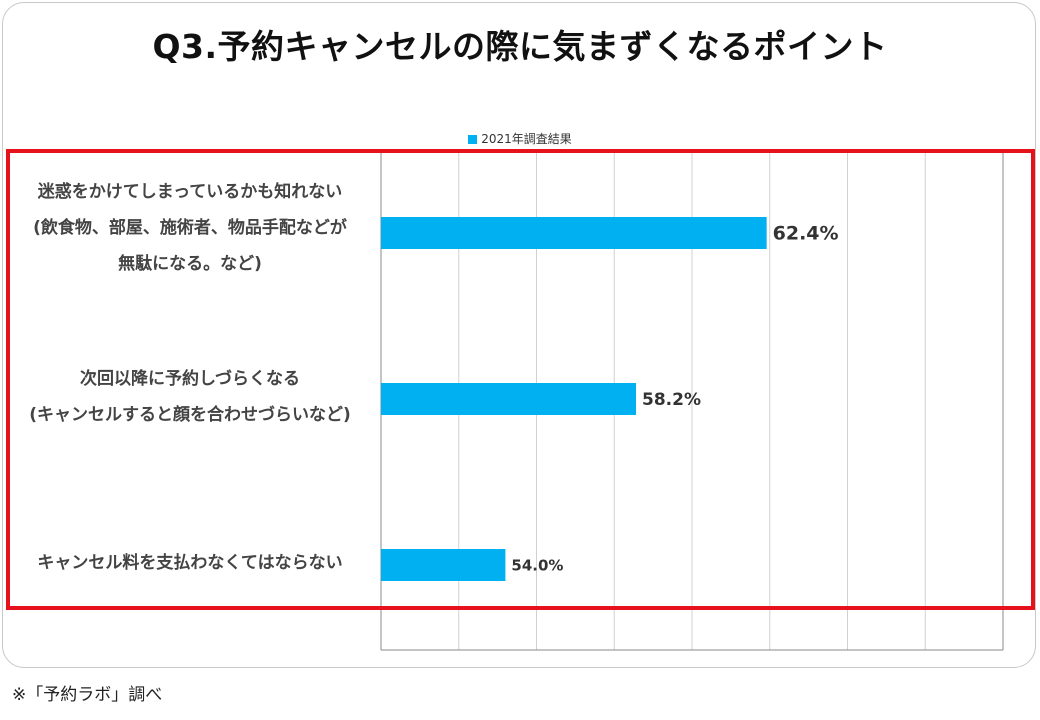  Describe the element at coordinates (190, 415) in the screenshot. I see `category-label-line: (キャンセルすると顔を合わせづらいなど)` at that location.